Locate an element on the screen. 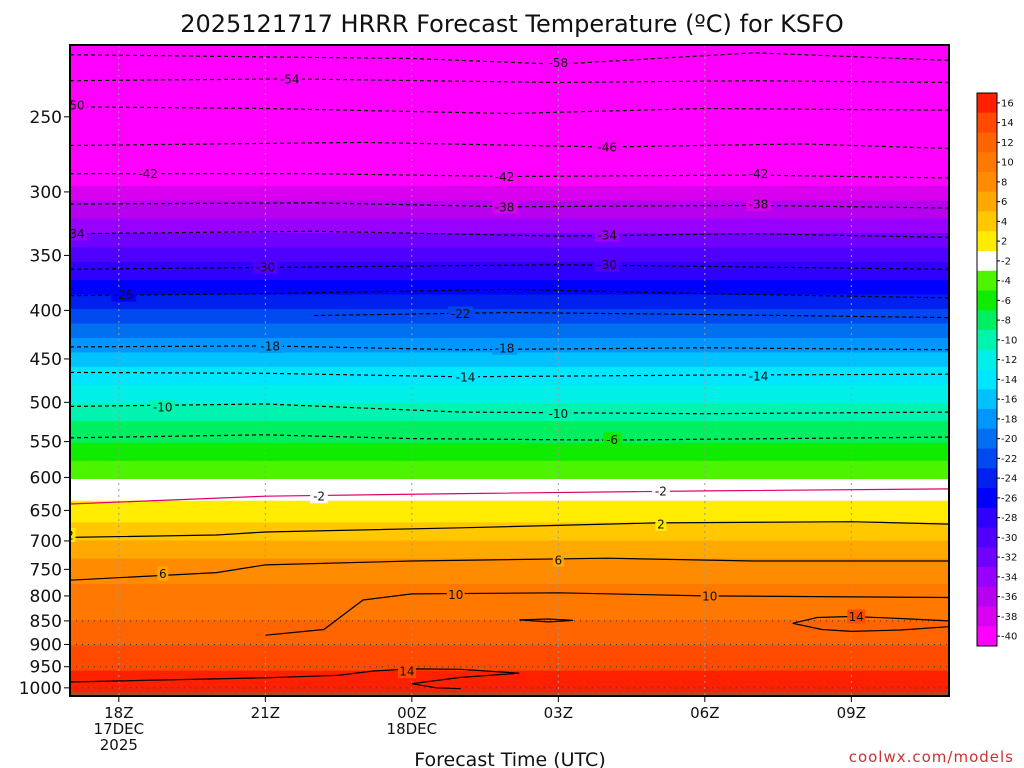  colorbar-label: 10 is located at coordinates (1007, 163).